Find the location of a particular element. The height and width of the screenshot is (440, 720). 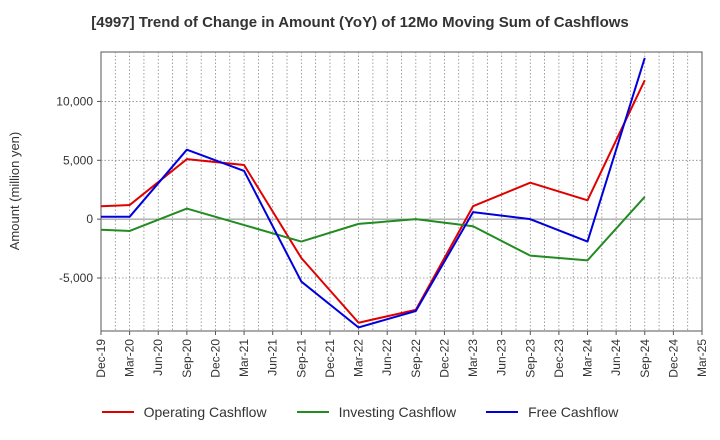

x-tick-label: Jun-20 is located at coordinates (158, 357).